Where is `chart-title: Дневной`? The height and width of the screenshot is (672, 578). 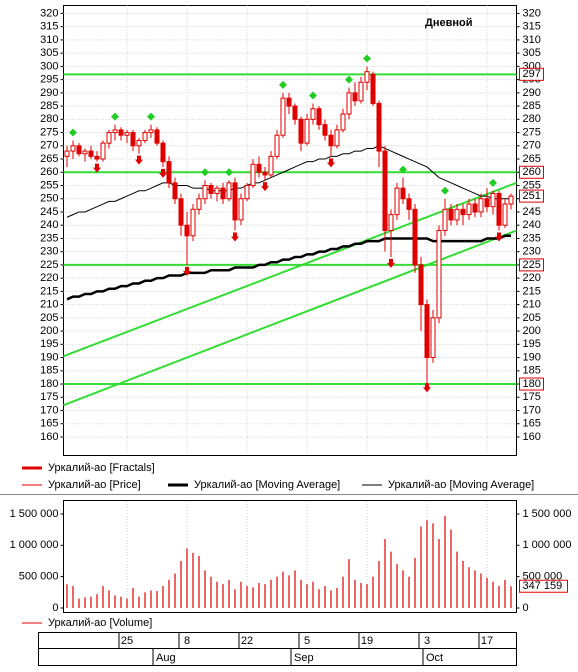
chart-title: Дневной is located at coordinates (449, 23).